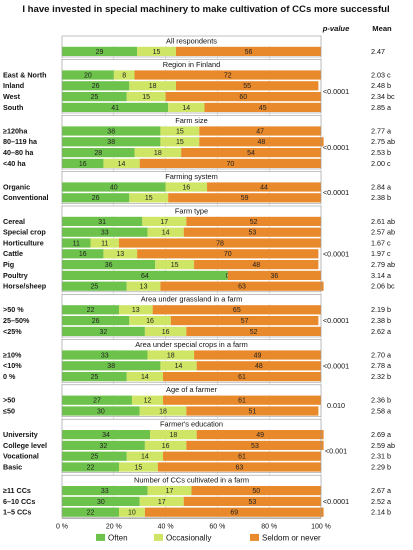 The image size is (413, 550). Describe the element at coordinates (12, 365) in the screenshot. I see `row-label: <10%` at that location.